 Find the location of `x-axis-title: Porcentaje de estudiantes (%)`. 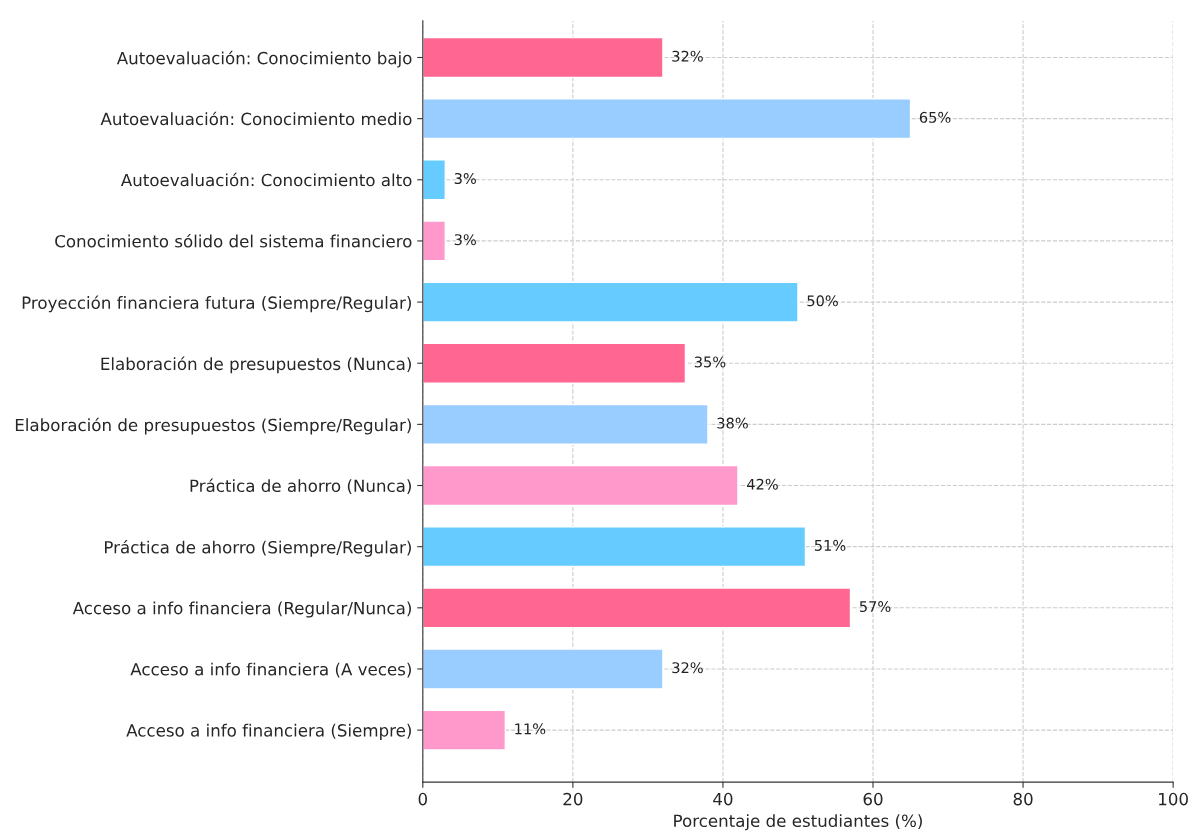

x-axis-title: Porcentaje de estudiantes (%) is located at coordinates (798, 822).